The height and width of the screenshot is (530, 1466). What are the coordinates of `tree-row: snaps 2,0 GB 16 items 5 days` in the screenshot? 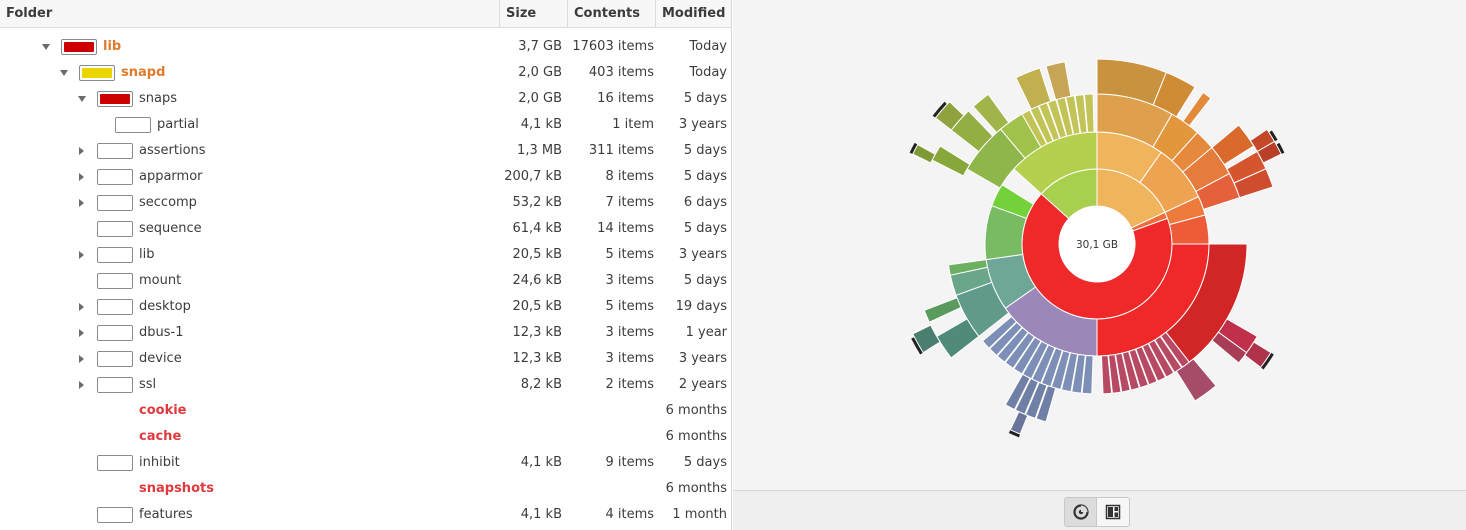 It's located at (365, 99).